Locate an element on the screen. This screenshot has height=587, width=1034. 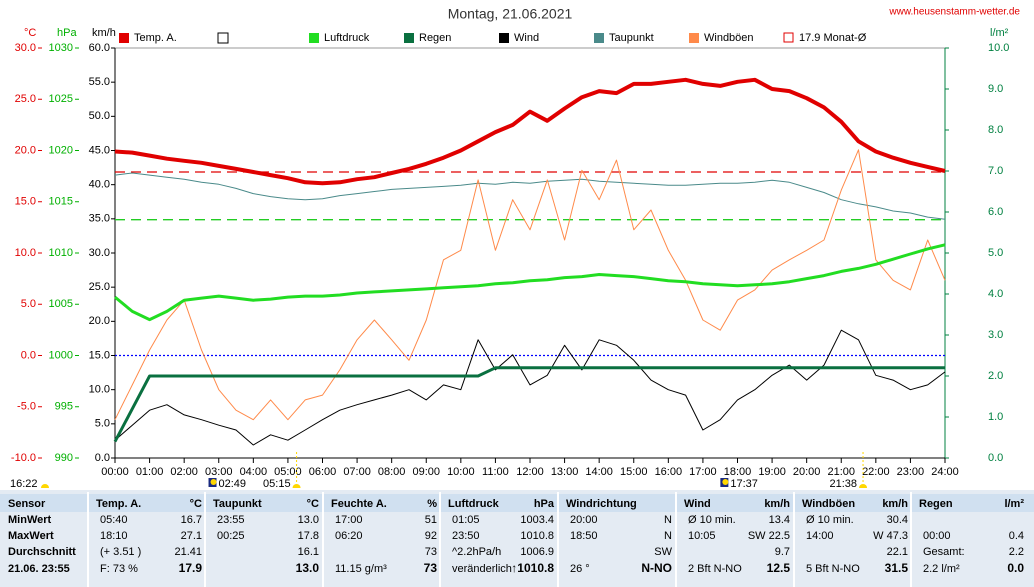
table-unit: °C is located at coordinates (313, 504).